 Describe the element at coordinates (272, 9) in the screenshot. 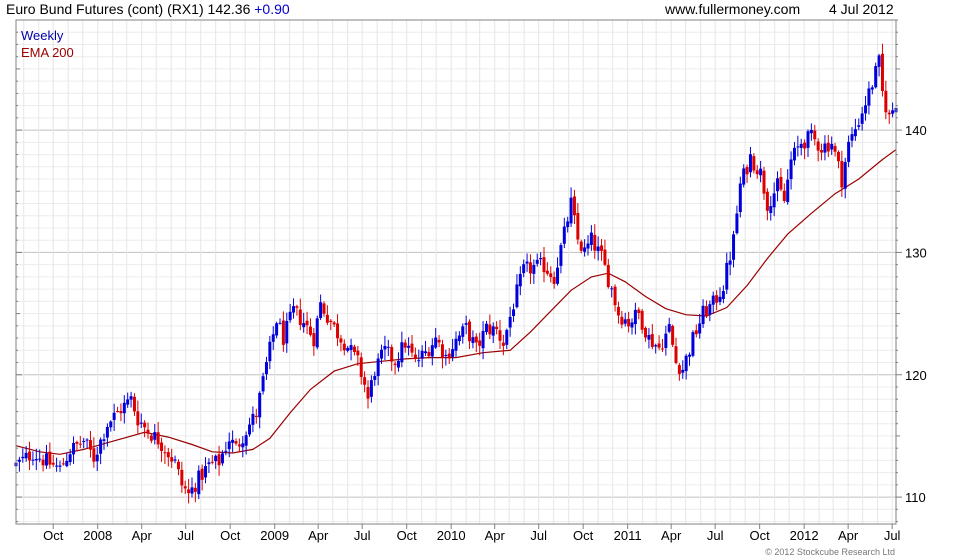

I see `price-change: +0.90` at that location.